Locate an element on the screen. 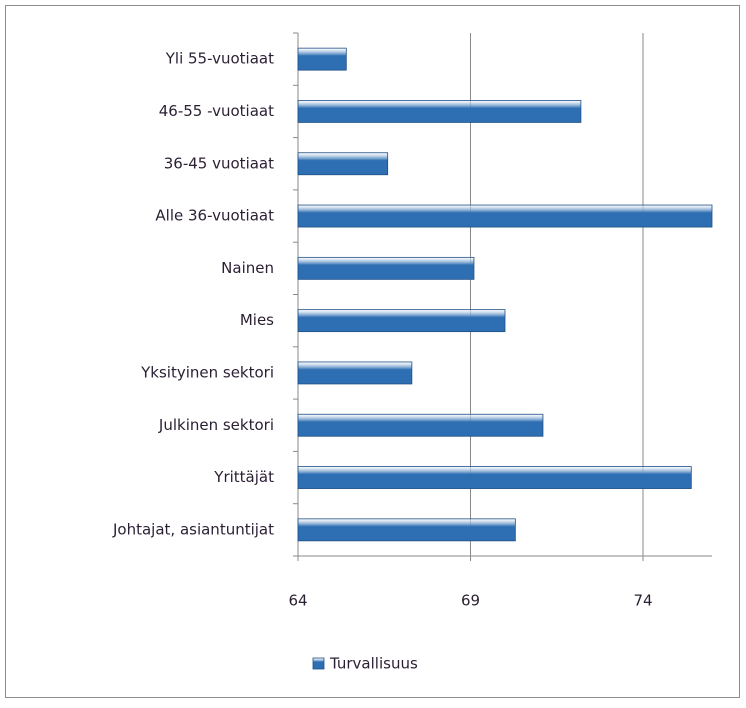 This screenshot has width=746, height=708. y-tick-label: Johtajat, asiantuntijat is located at coordinates (193, 529).